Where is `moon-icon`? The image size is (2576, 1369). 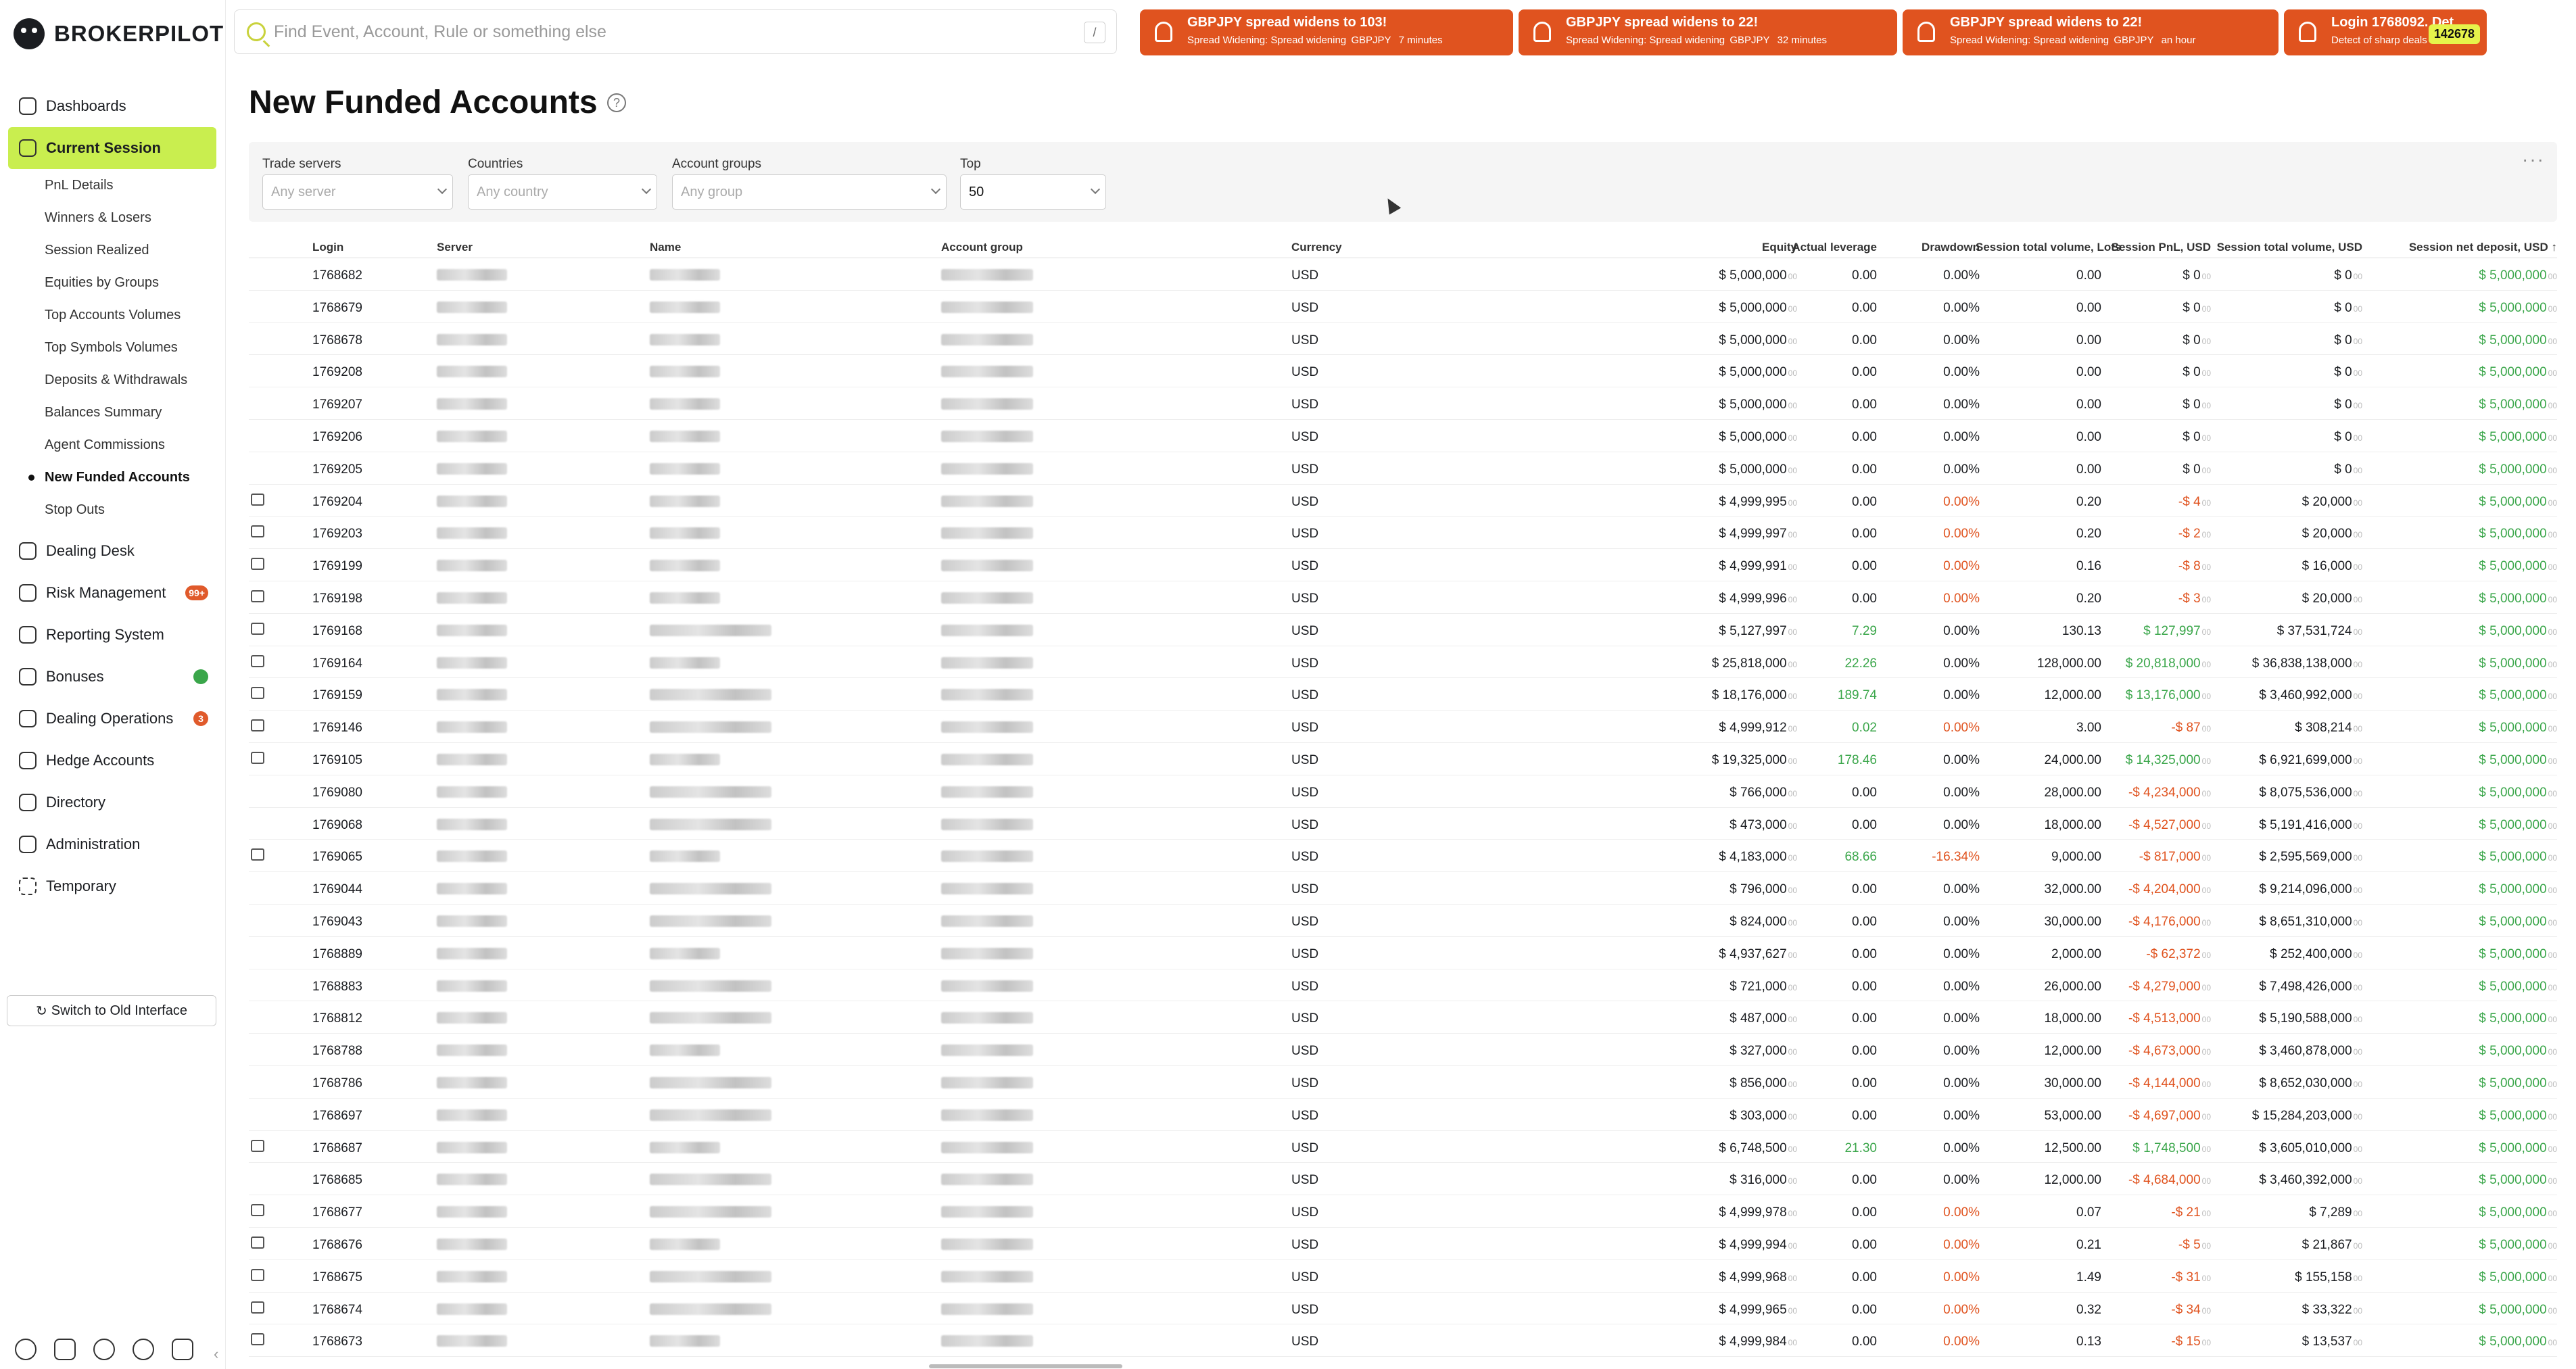
moon-icon is located at coordinates (104, 1349).